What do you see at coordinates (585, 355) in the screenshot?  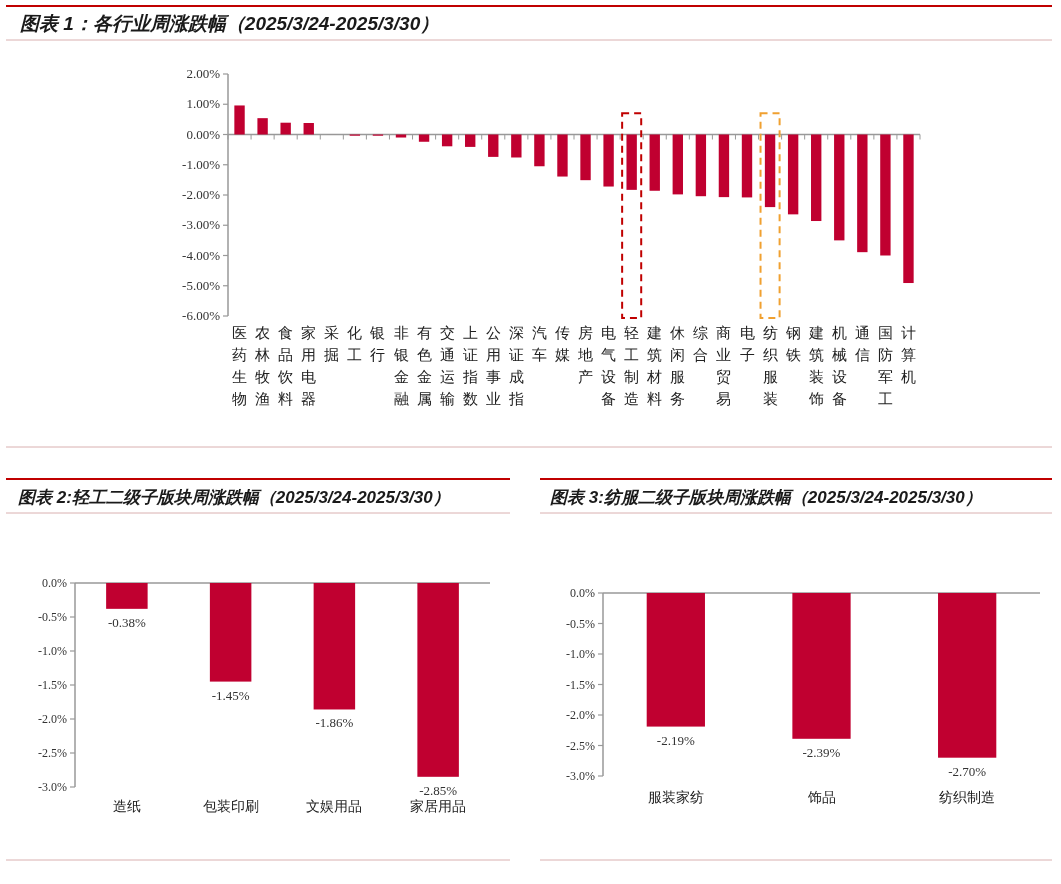 I see `x-tick-label: 房地产` at bounding box center [585, 355].